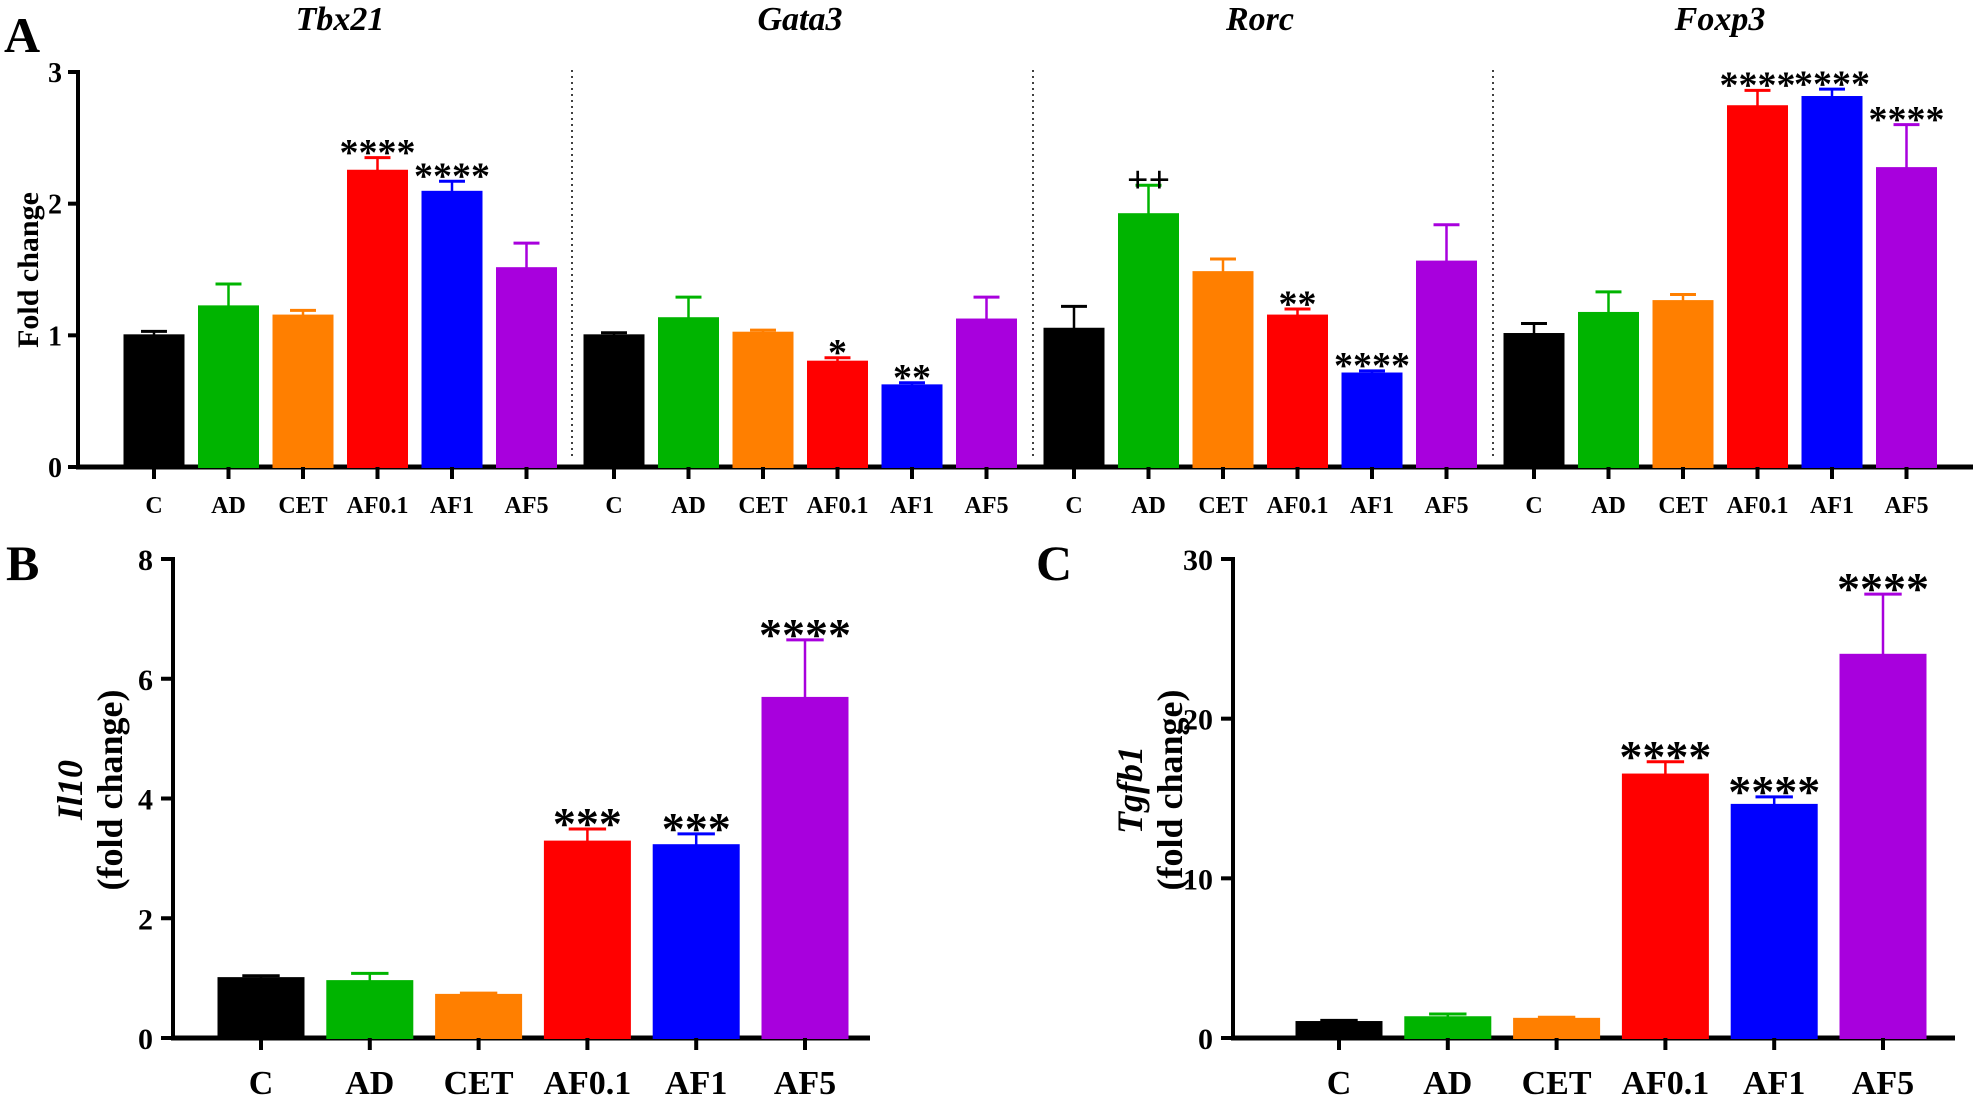  I want to click on y-axis-label: Il10(fold change), so click(90, 790).